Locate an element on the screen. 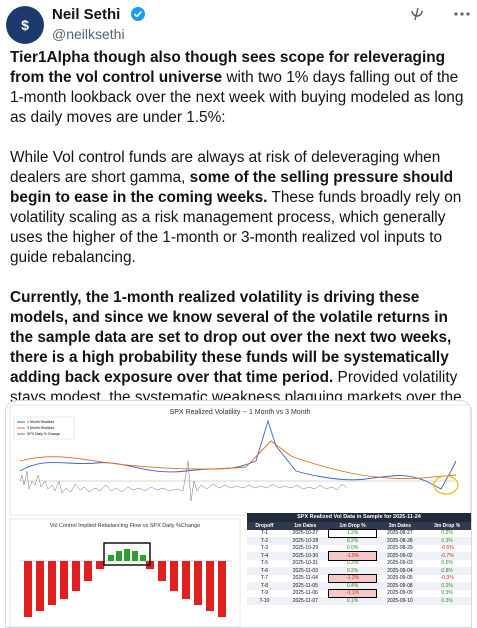 The image size is (477, 628). table-cell: 2025-10-30 is located at coordinates (305, 556).